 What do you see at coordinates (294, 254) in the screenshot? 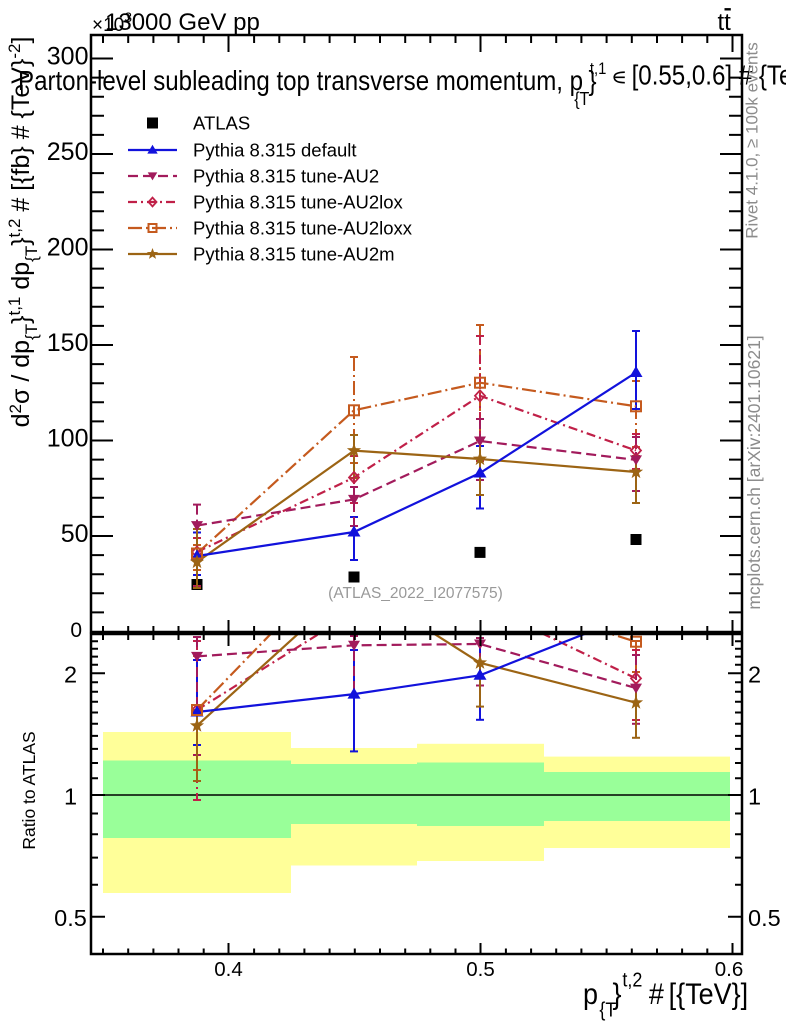
I see `svg-text: Pythia 8.315 tune-AU2m` at bounding box center [294, 254].